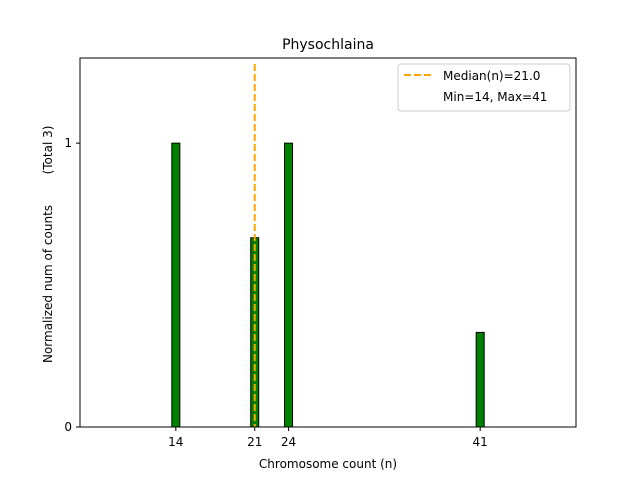 The height and width of the screenshot is (480, 640). What do you see at coordinates (328, 45) in the screenshot?
I see `chart-title: Physochlaina` at bounding box center [328, 45].